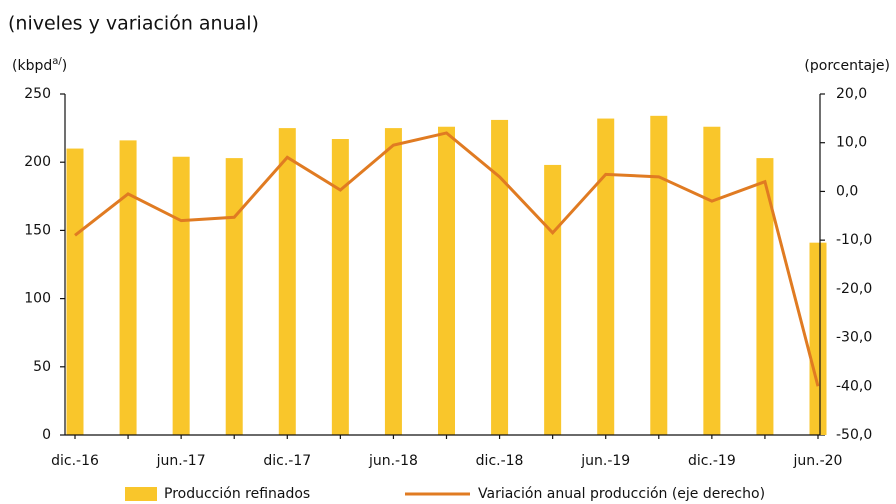  What do you see at coordinates (141, 494) in the screenshot?
I see `legend-swatch` at bounding box center [141, 494].